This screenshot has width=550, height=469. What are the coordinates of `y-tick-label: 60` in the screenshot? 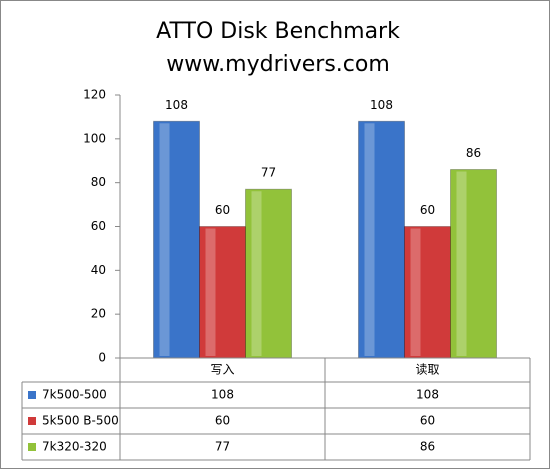 It's located at (98, 226).